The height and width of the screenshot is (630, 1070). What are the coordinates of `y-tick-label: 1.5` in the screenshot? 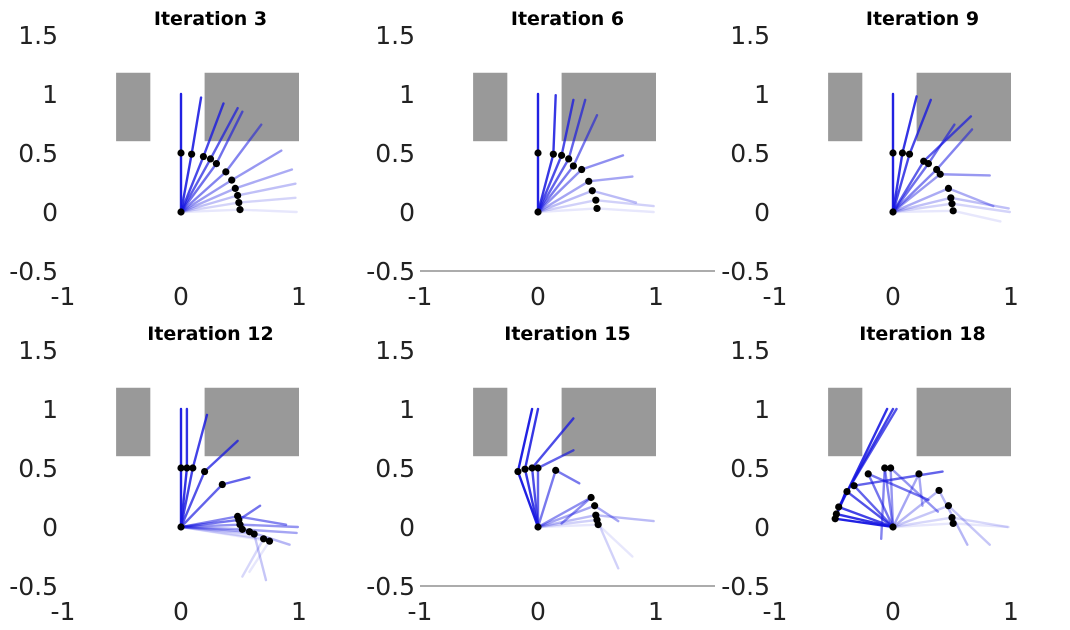 It's located at (750, 350).